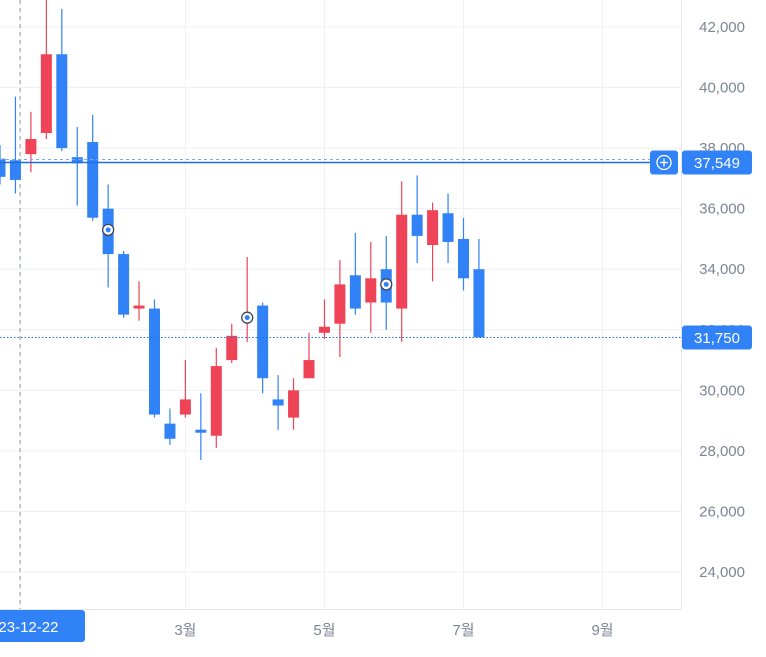 The height and width of the screenshot is (657, 766). I want to click on y-tick-label: 30,000, so click(722, 390).